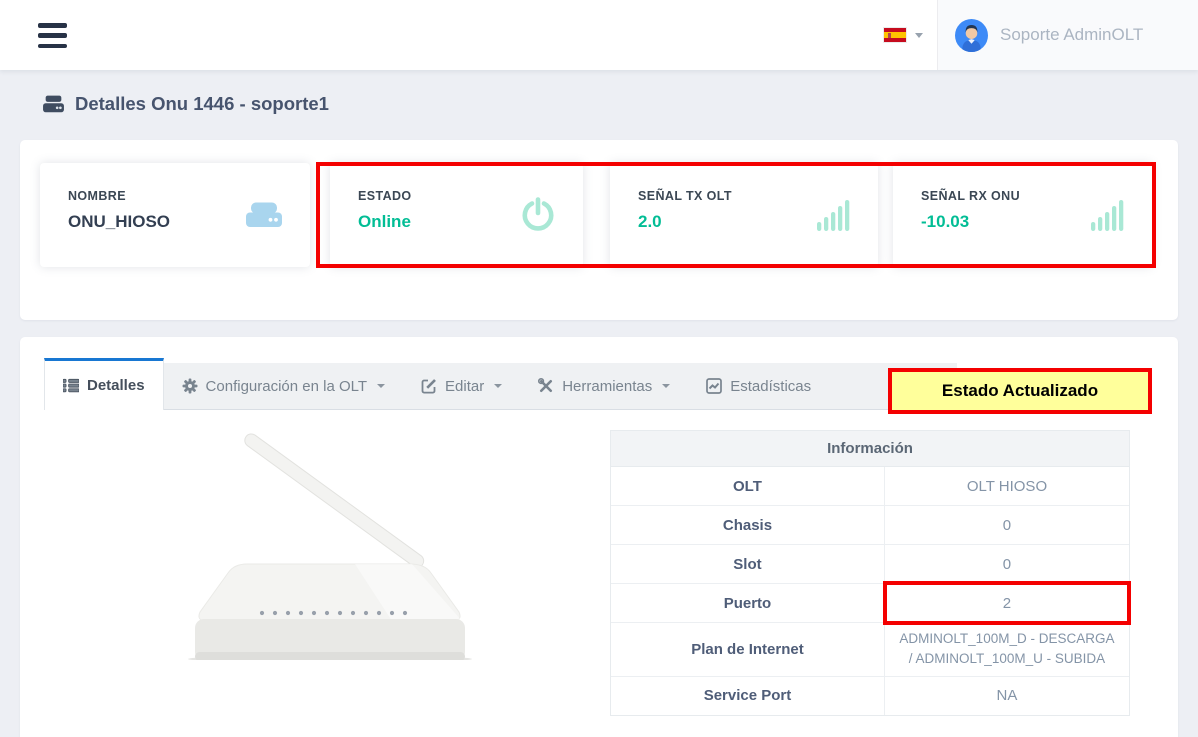 This screenshot has width=1198, height=737. I want to click on stat-label: SEÑAL RX ONU, so click(971, 196).